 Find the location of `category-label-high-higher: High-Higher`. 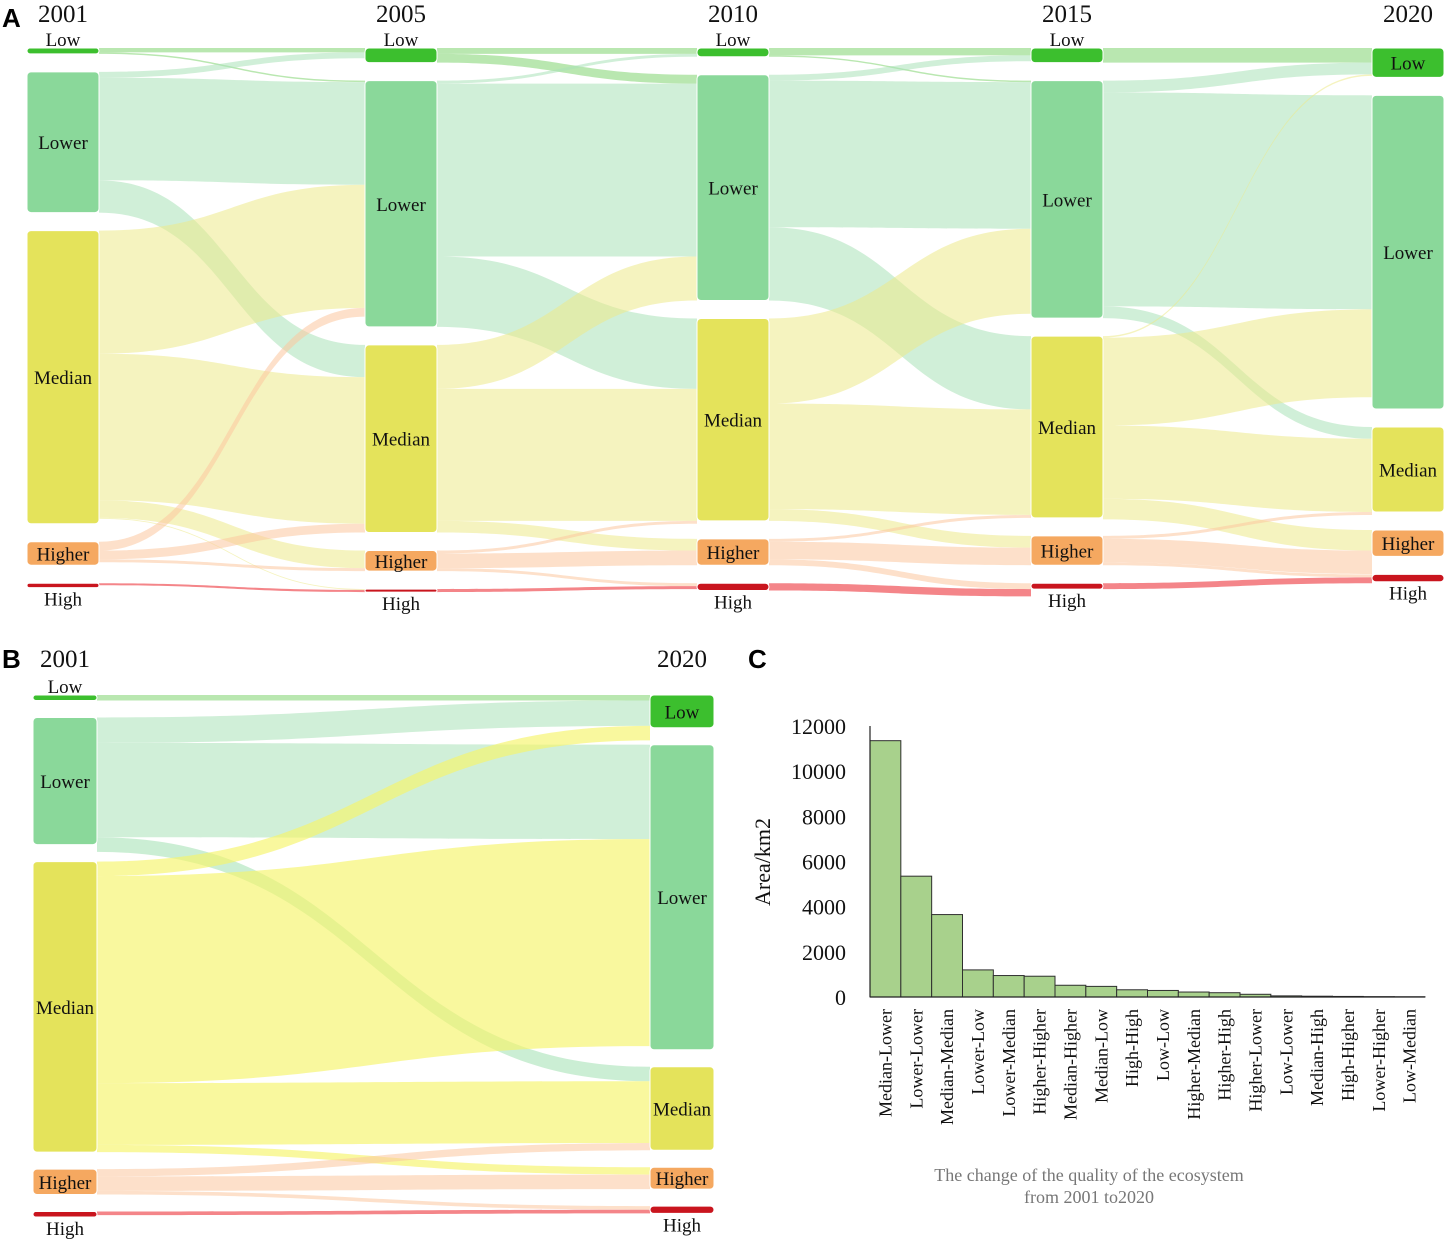

category-label-high-higher: High-Higher is located at coordinates (1348, 1055).